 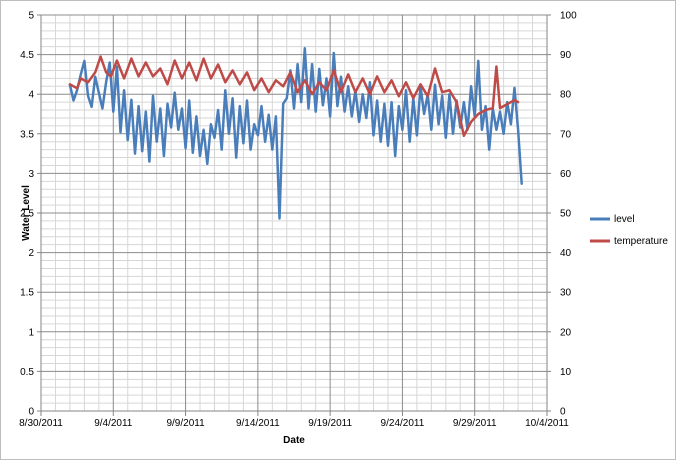 What do you see at coordinates (566, 95) in the screenshot?
I see `y2-tick-label: 80` at bounding box center [566, 95].